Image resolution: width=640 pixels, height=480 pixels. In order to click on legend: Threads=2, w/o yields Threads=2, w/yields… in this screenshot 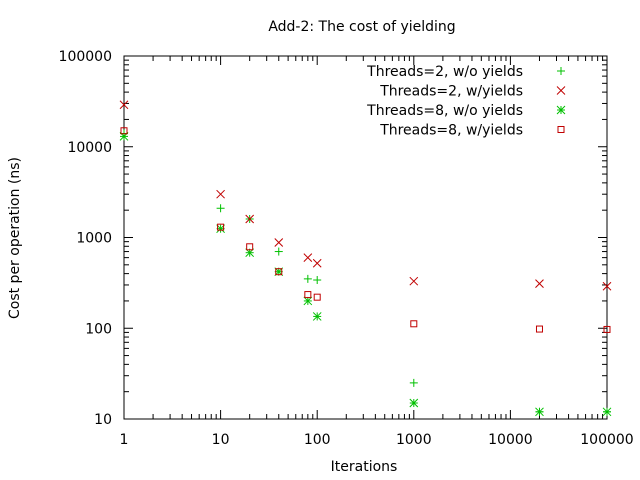, I will do `click(466, 101)`.